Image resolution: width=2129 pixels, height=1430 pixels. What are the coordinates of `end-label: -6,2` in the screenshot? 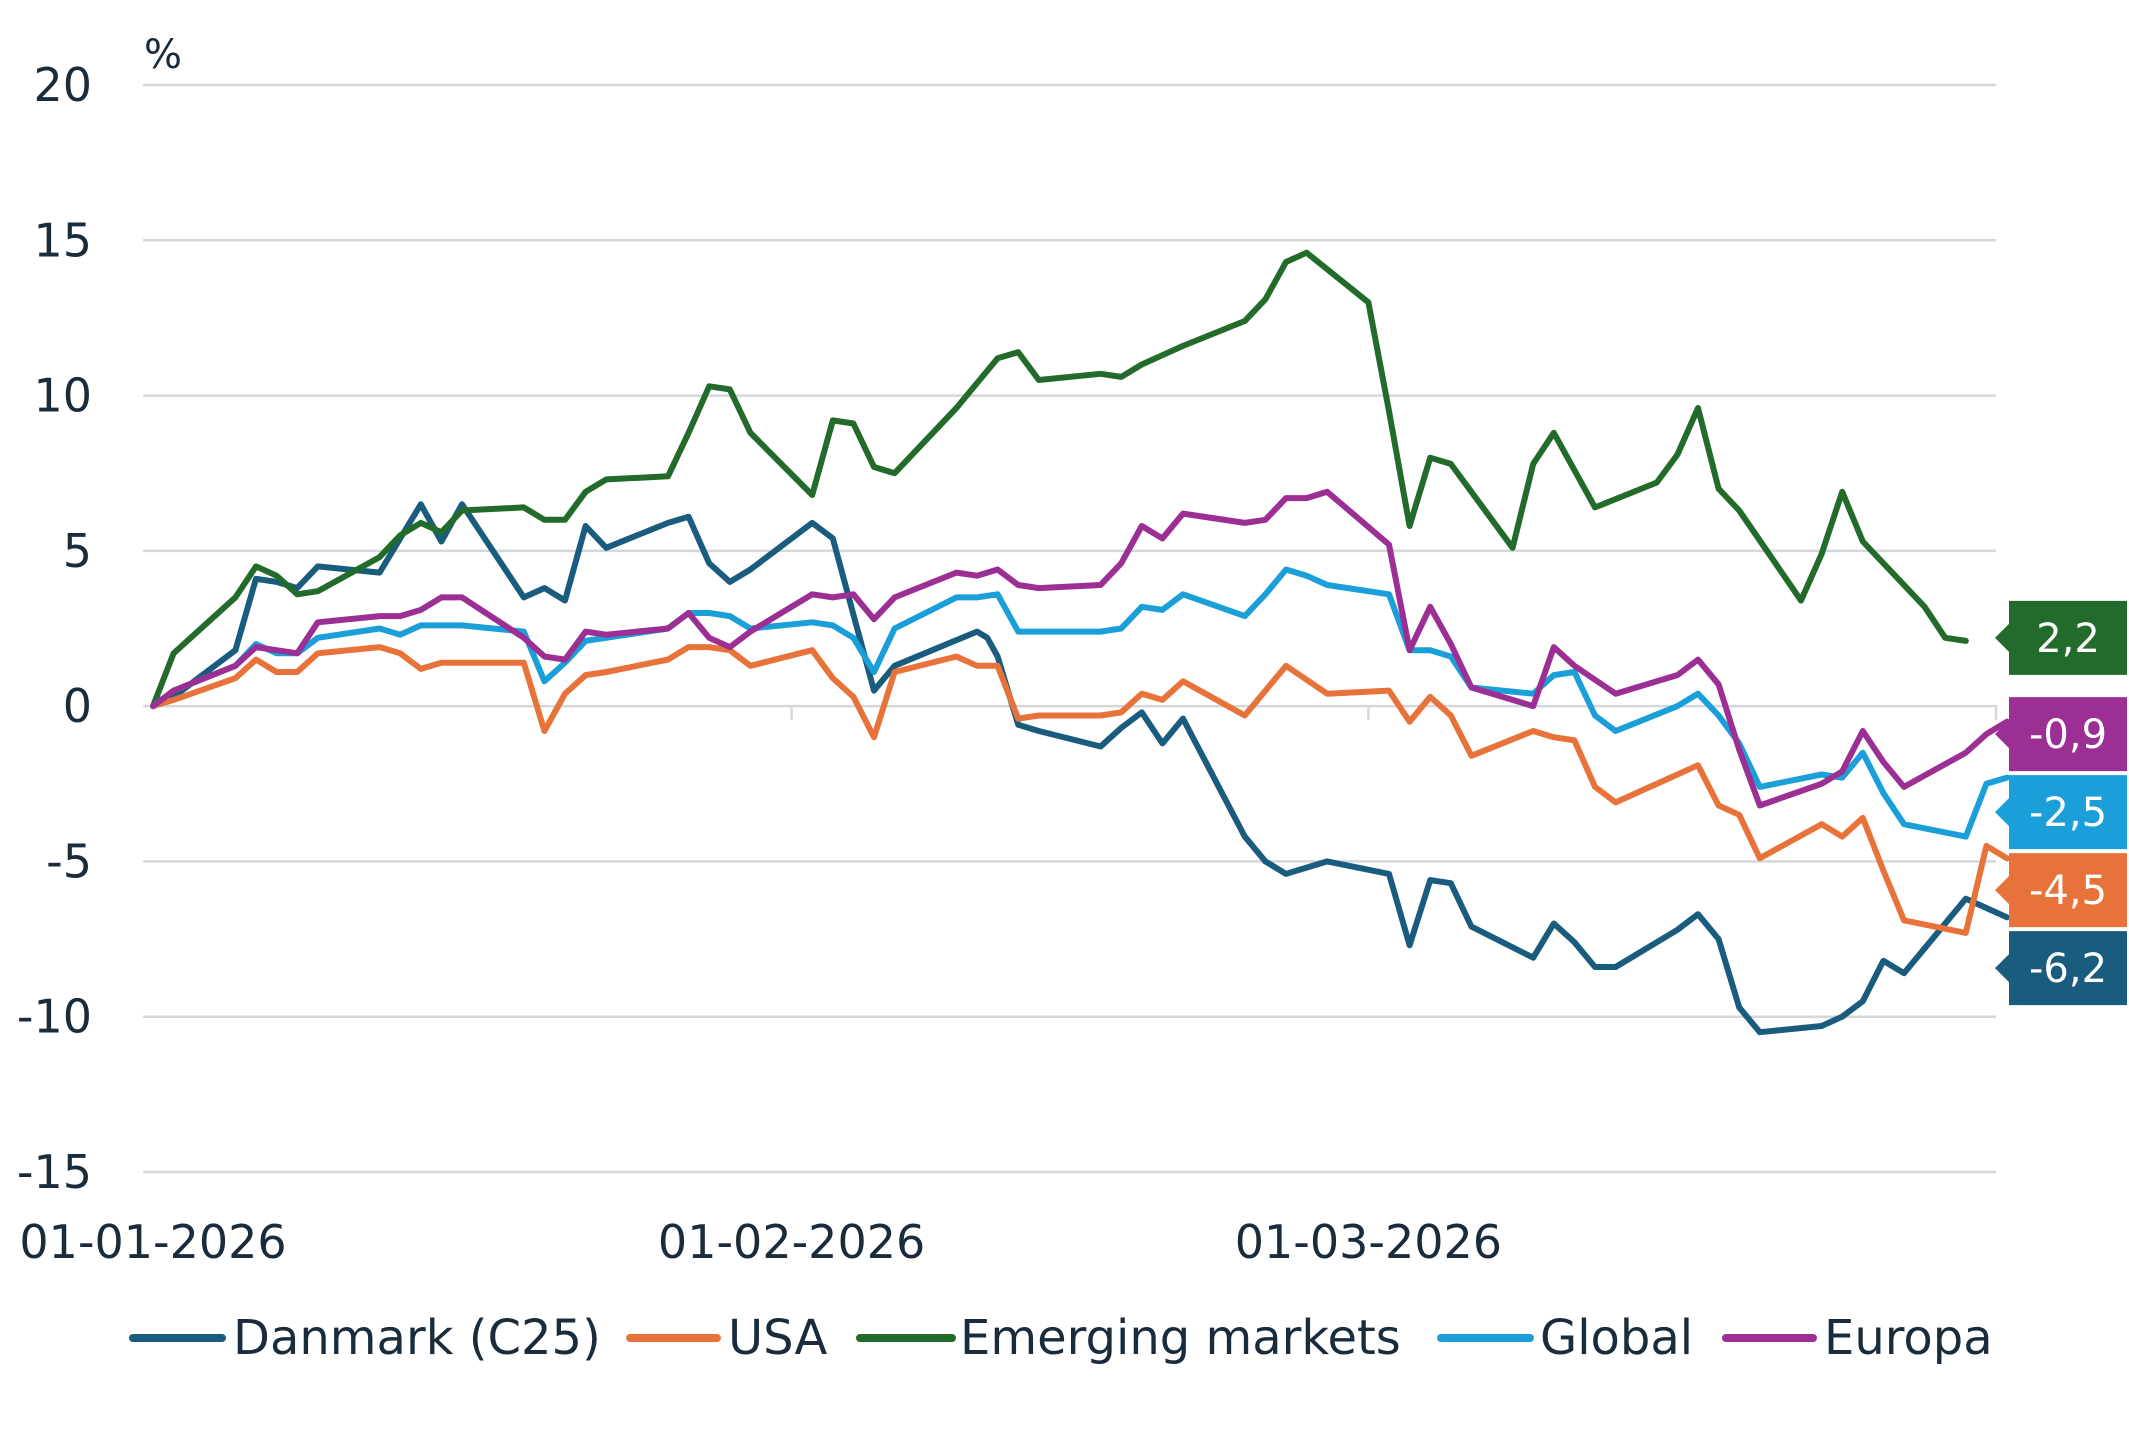 It's located at (2061, 968).